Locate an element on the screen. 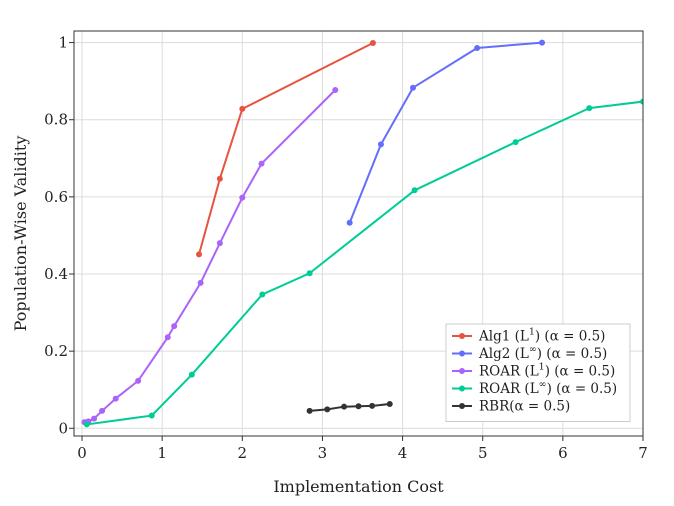 The image size is (674, 506). legend-label: ROAR (L∞) (α = 0.5) is located at coordinates (548, 388).